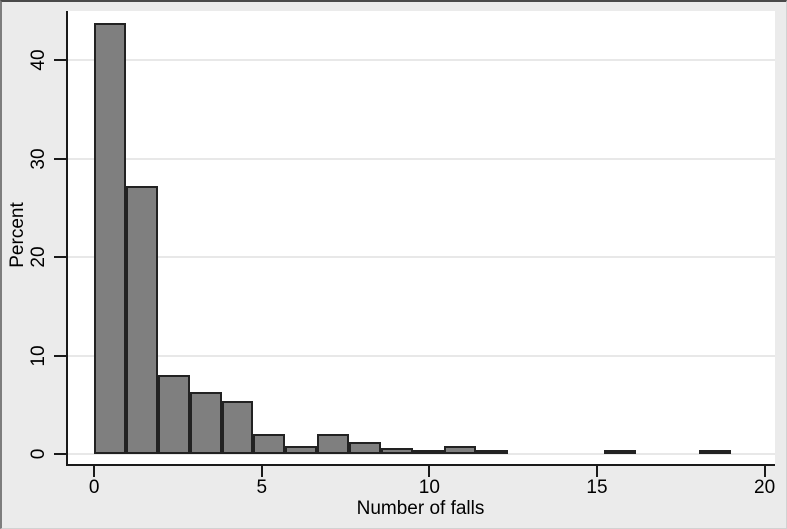 This screenshot has width=787, height=529. I want to click on y-tick-label: 30, so click(38, 159).